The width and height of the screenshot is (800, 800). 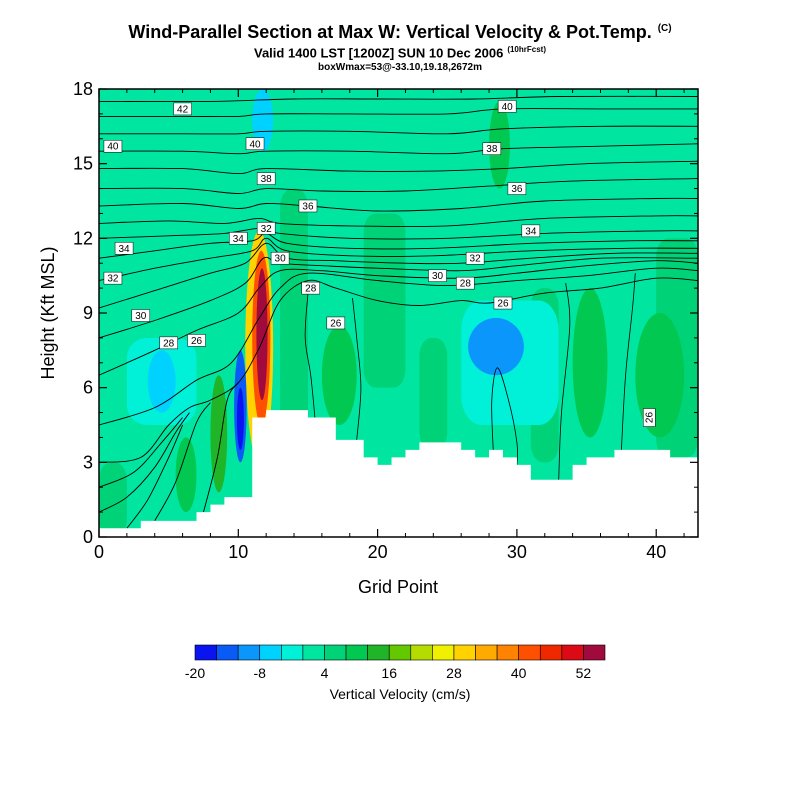 I want to click on y-tick-label: 6, so click(x=88, y=388).